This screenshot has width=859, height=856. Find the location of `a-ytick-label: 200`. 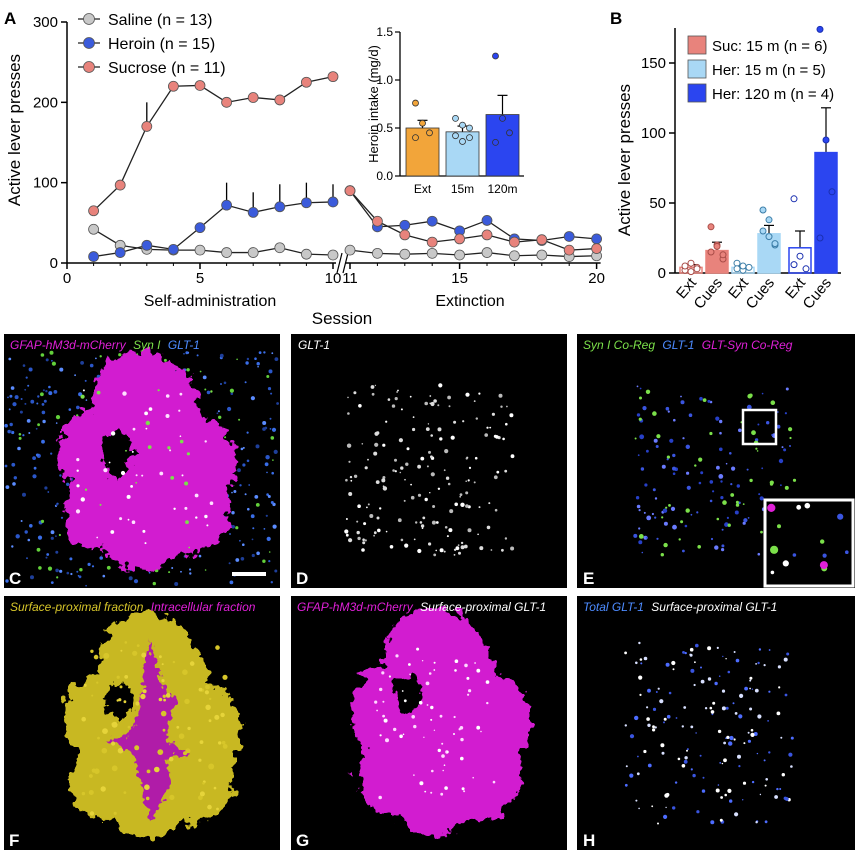

a-ytick-label: 200 is located at coordinates (45, 102).